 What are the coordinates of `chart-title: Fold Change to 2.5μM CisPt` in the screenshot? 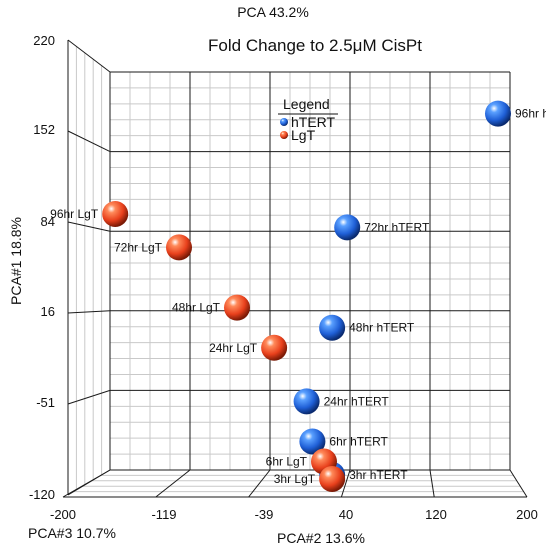 It's located at (315, 45).